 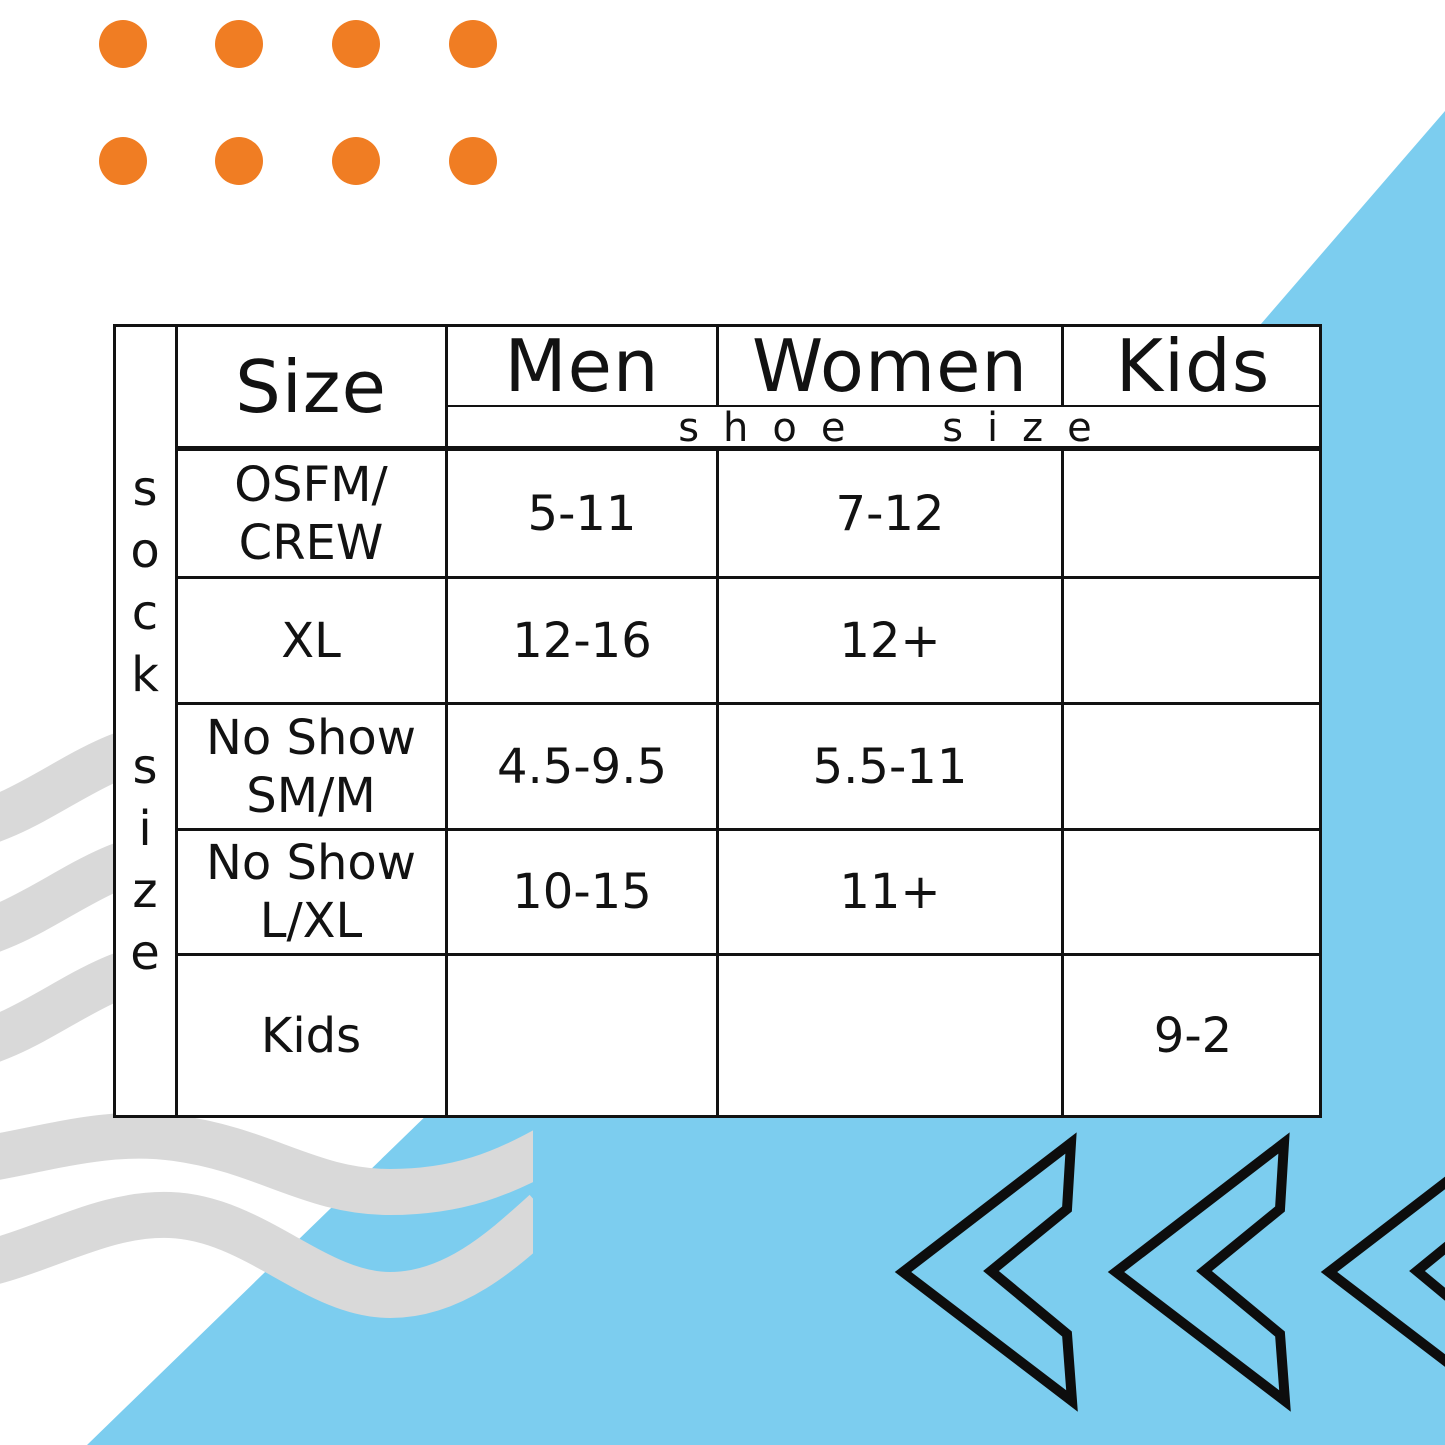 I want to click on grid-line-horizontal-thick, so click(x=748, y=448).